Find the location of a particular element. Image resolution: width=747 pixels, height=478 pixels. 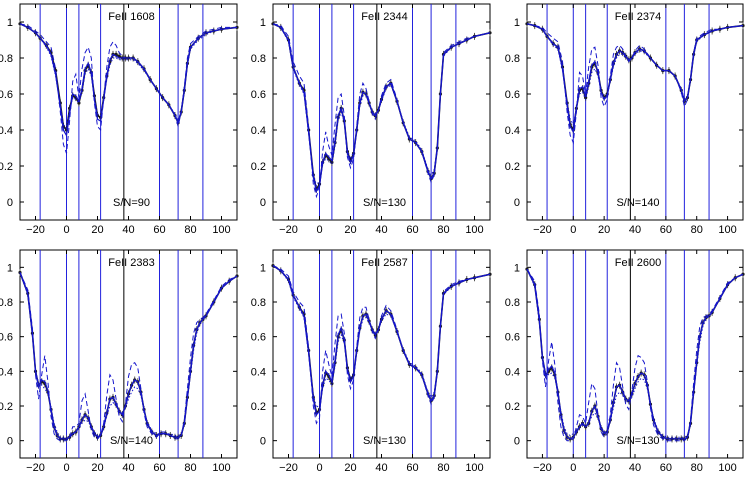

panel-title: FeII 2587 is located at coordinates (384, 263).